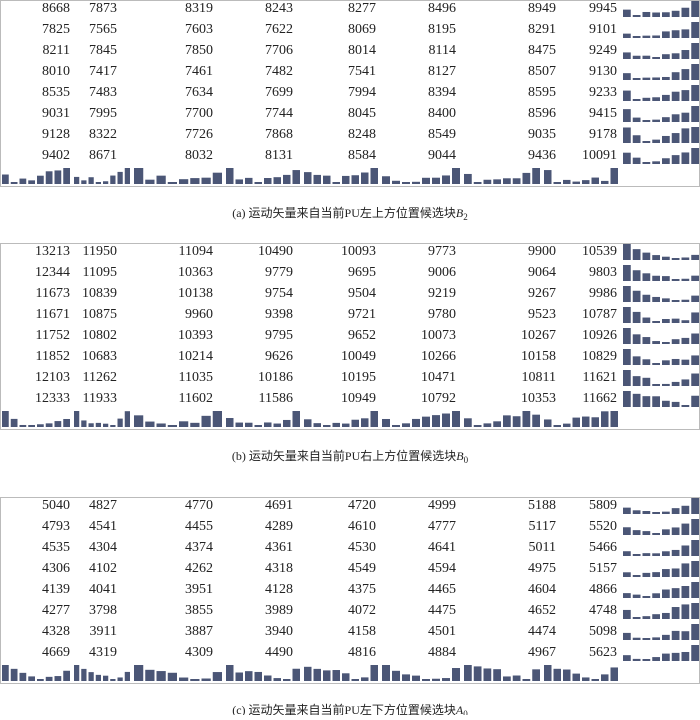 The height and width of the screenshot is (720, 700). Describe the element at coordinates (103, 29) in the screenshot. I see `cell: 7565` at that location.